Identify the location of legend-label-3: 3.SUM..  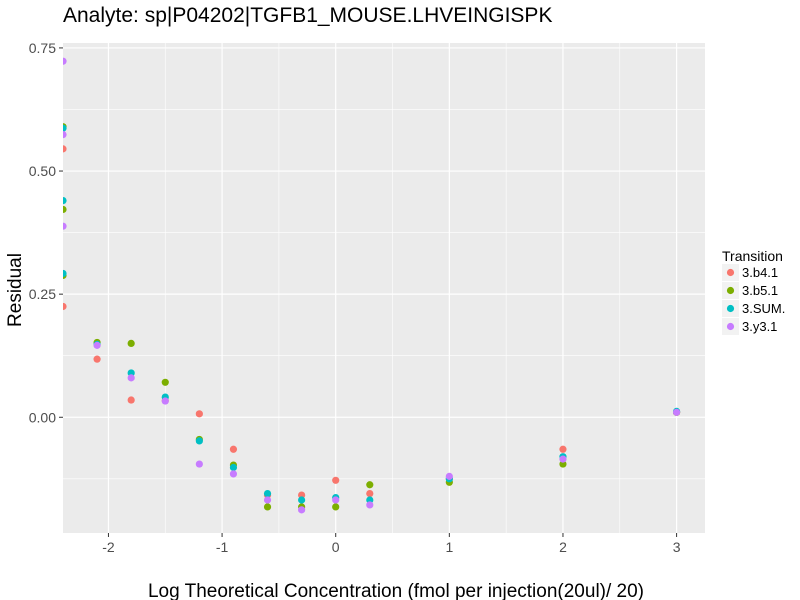
(763, 308).